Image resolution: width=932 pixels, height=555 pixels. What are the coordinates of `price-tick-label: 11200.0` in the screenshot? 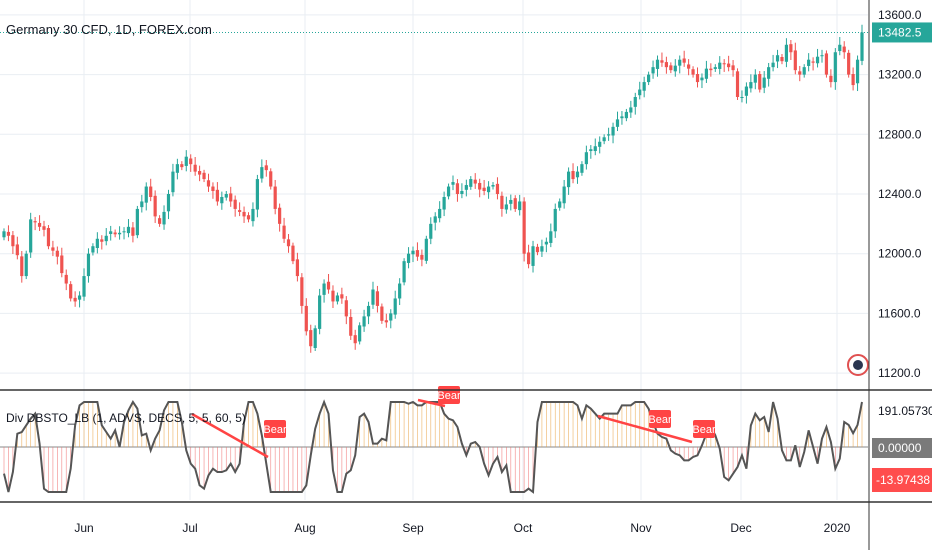 It's located at (899, 373).